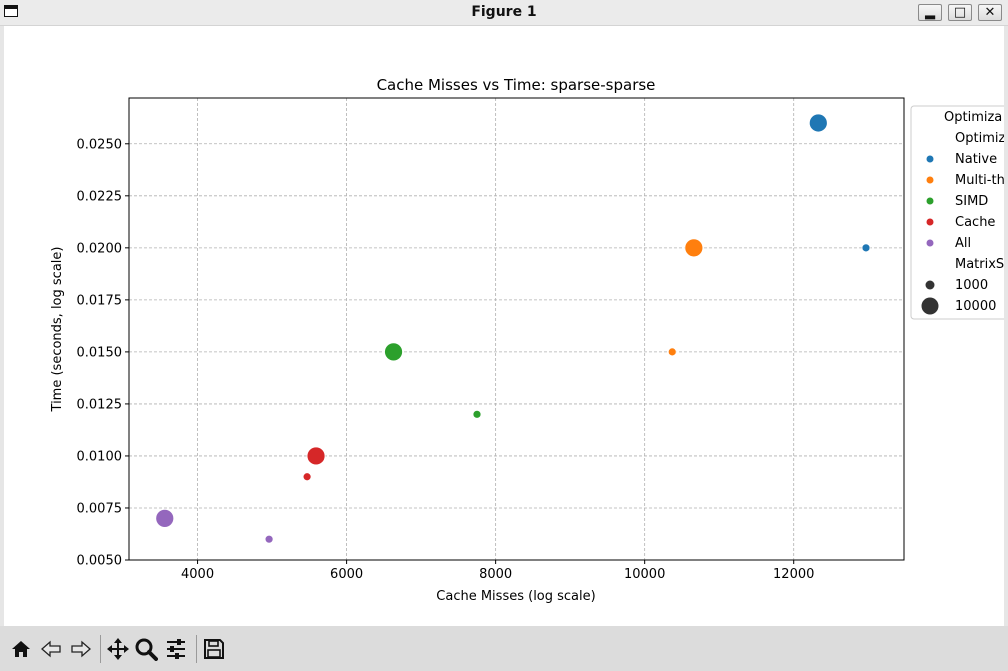  I want to click on y-tick-label: 0.0175, so click(100, 300).